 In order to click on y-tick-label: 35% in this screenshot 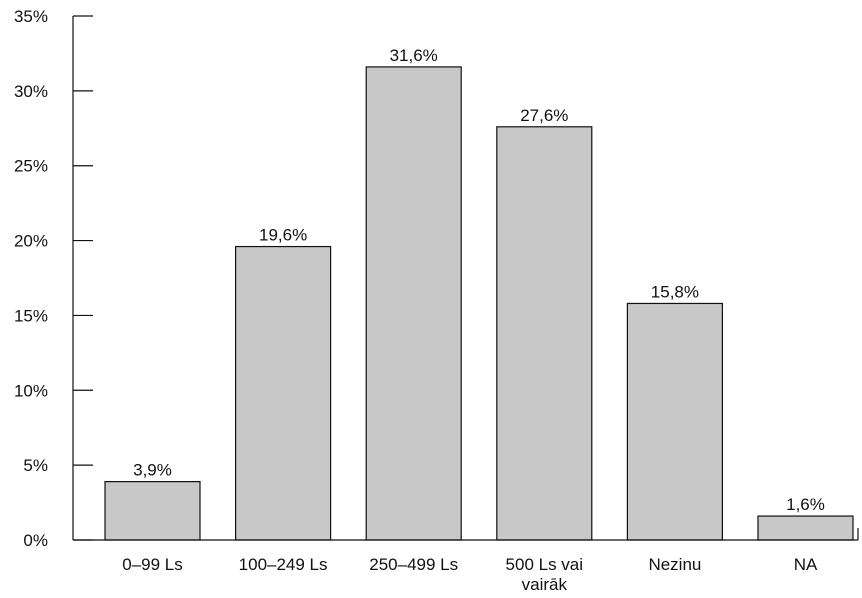, I will do `click(31, 16)`.